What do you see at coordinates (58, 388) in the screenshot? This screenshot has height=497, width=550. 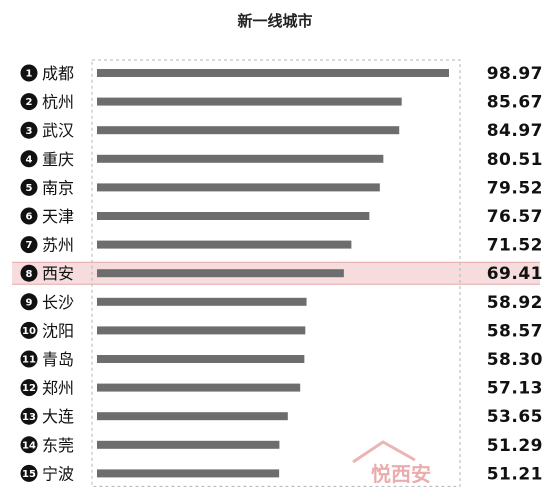 I see `city-label: 郑州` at bounding box center [58, 388].